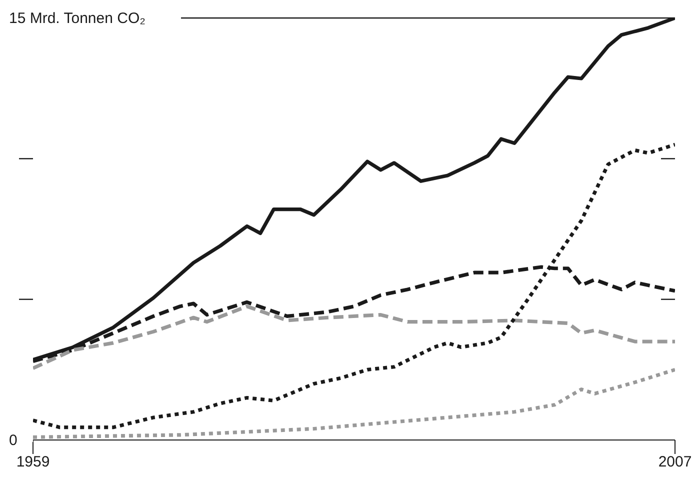 Image resolution: width=696 pixels, height=502 pixels. Describe the element at coordinates (33, 462) in the screenshot. I see `x-tick-label: 1959` at that location.